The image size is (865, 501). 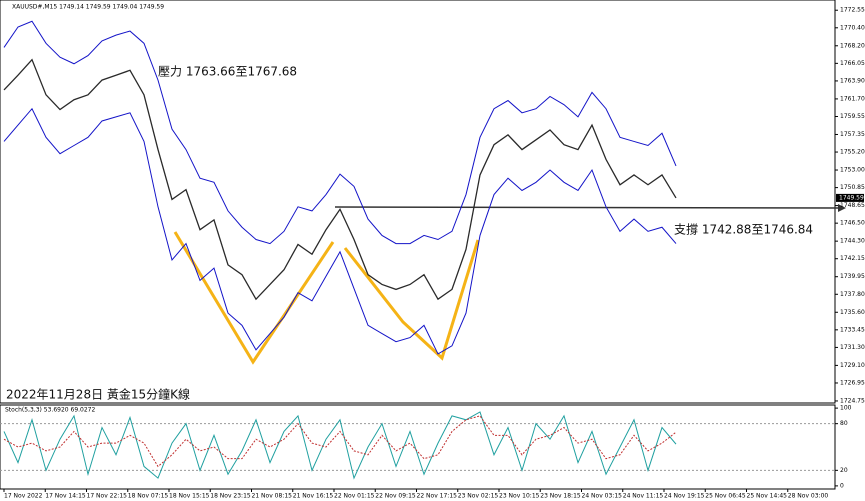 What do you see at coordinates (844, 423) in the screenshot?
I see `y2-tick-label: 80` at bounding box center [844, 423].